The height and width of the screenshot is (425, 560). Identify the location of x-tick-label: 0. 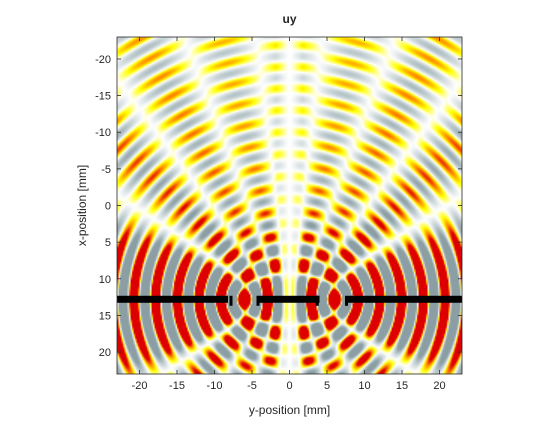
(289, 386).